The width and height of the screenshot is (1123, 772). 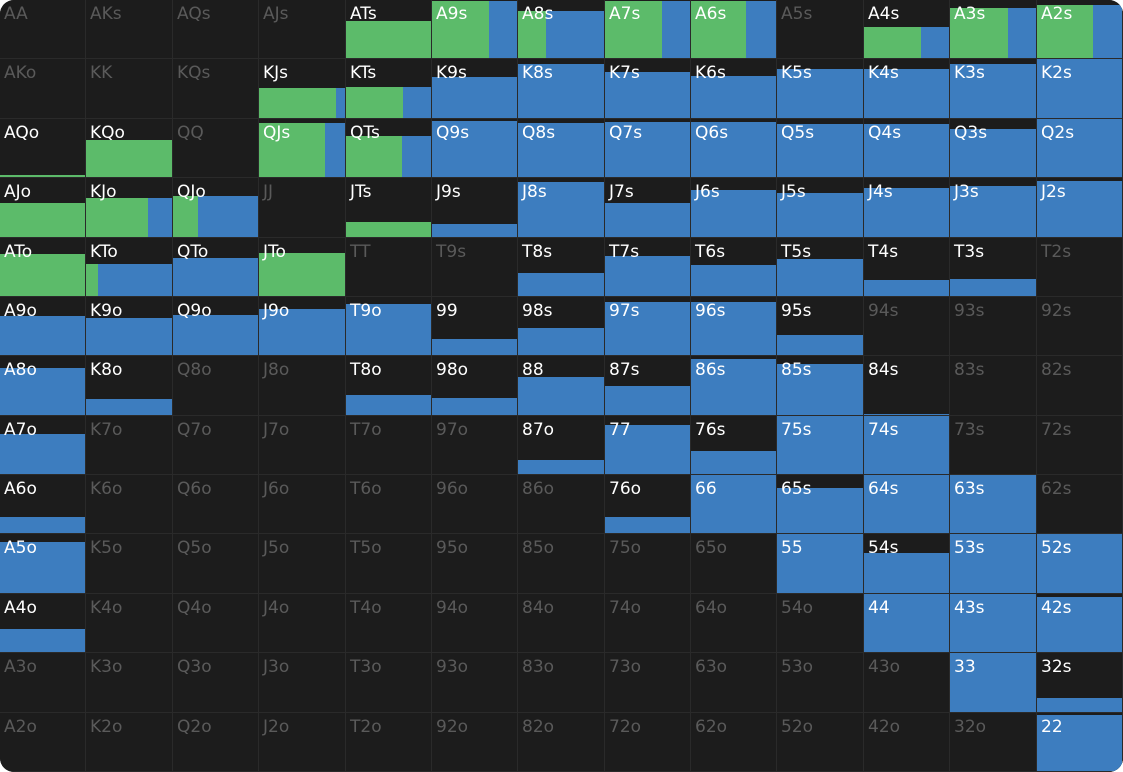 I want to click on hand-cell: K4o, so click(x=129, y=623).